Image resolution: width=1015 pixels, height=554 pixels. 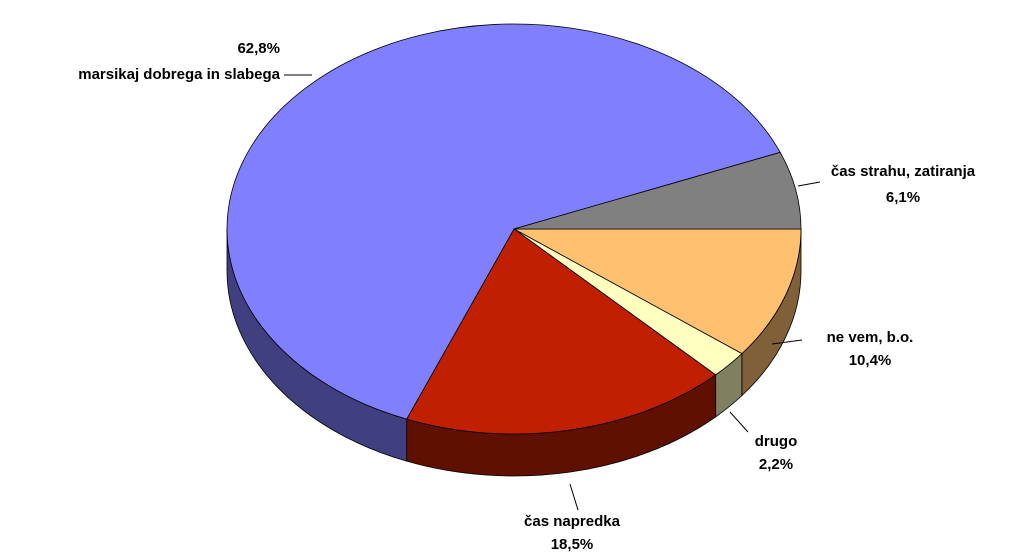 I want to click on slice-label: drugo, so click(x=776, y=441).